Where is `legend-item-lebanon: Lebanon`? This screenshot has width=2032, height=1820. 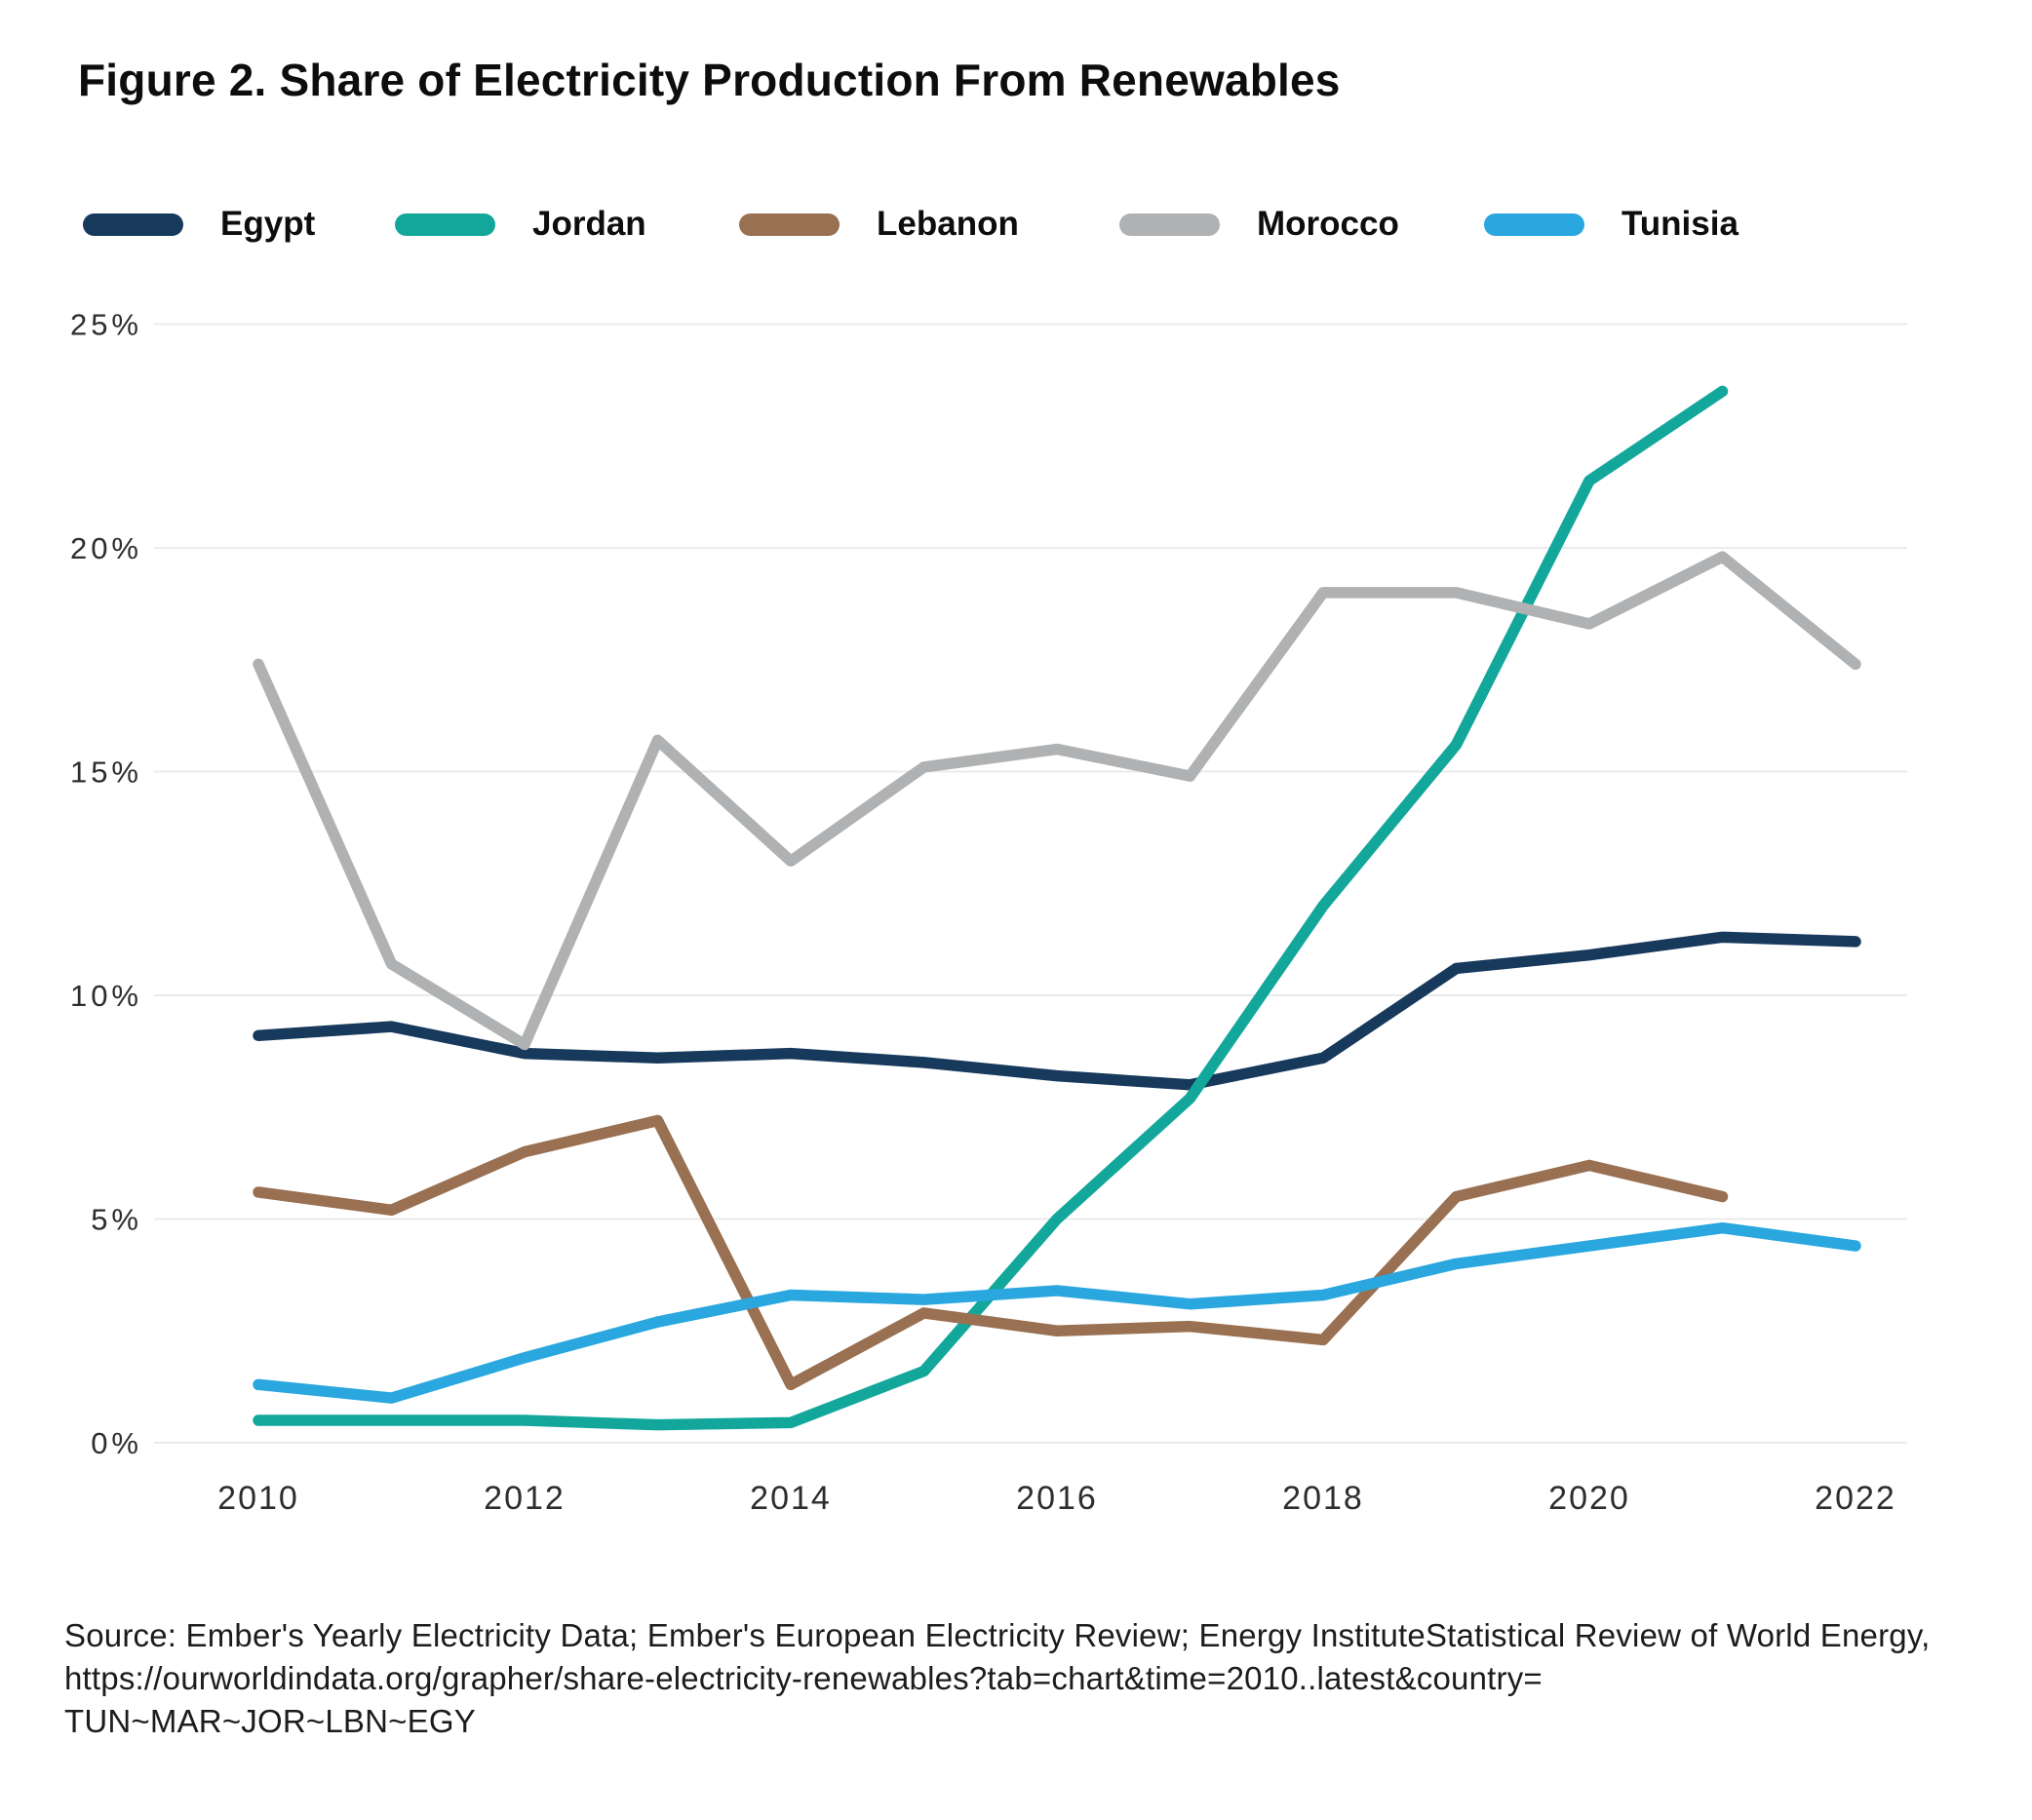 legend-item-lebanon: Lebanon is located at coordinates (879, 224).